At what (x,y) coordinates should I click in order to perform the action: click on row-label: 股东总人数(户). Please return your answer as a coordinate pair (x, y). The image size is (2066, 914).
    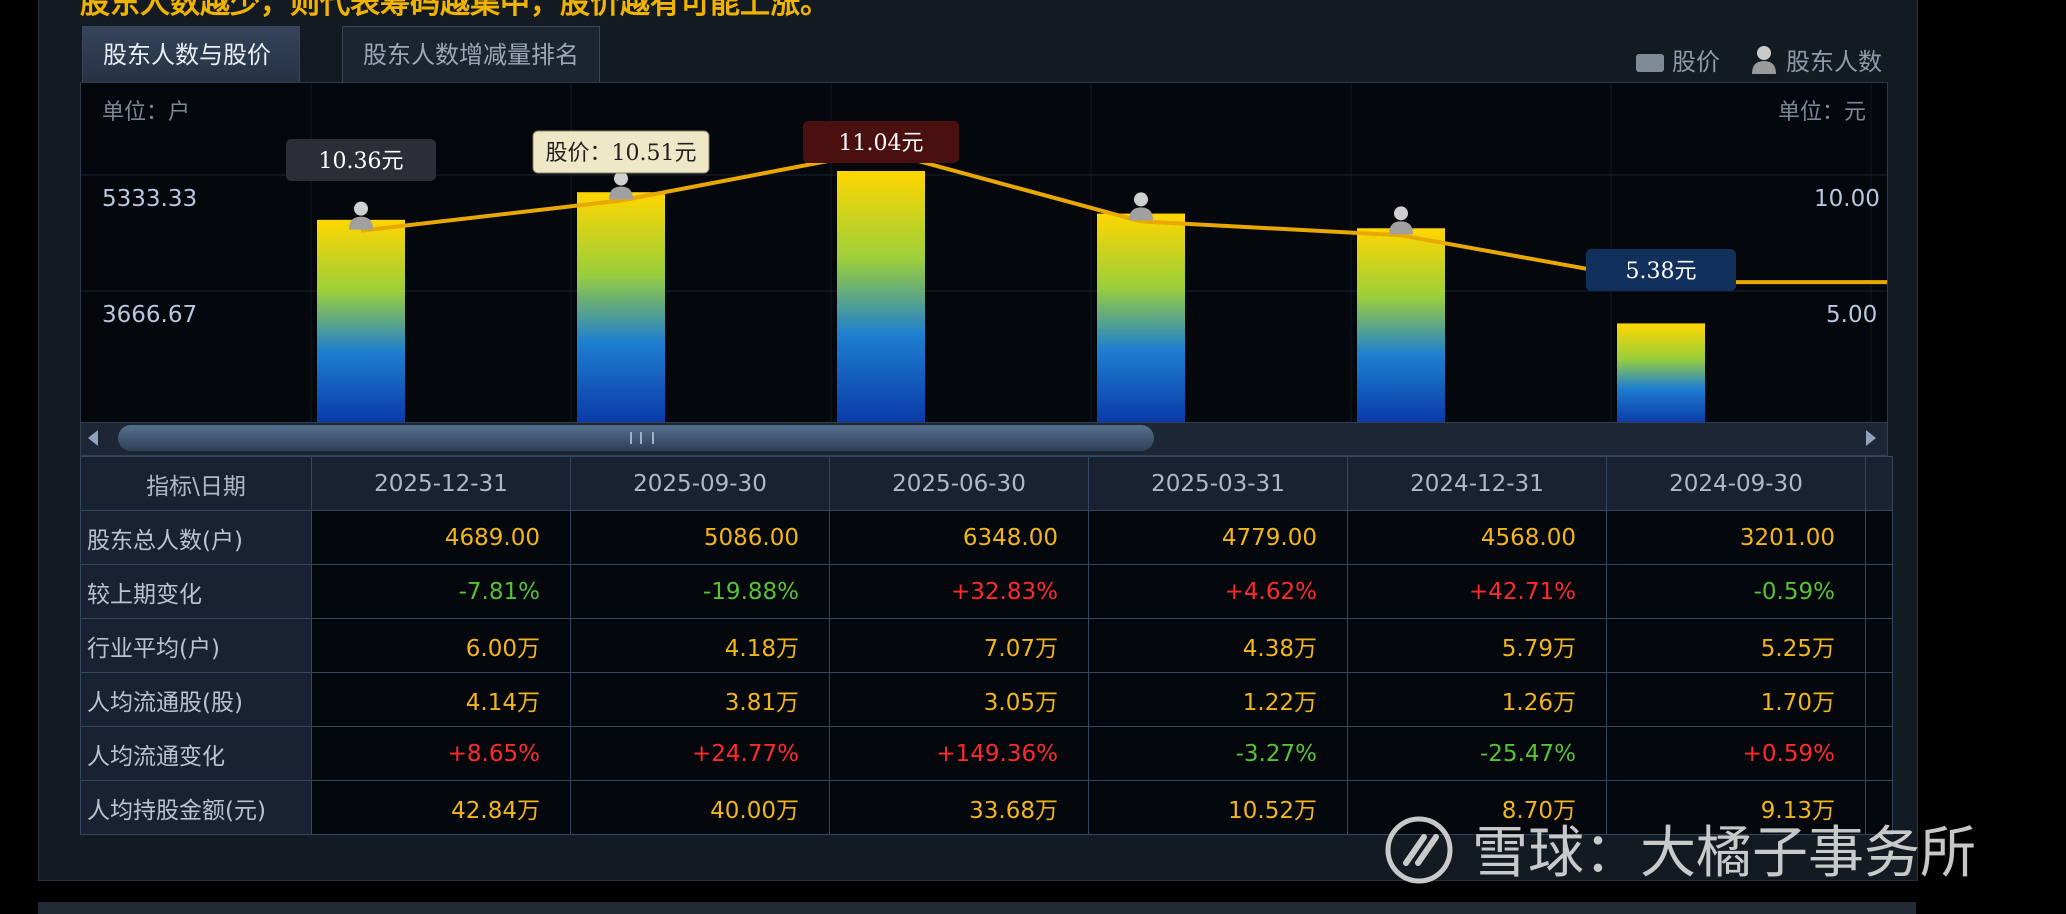
    Looking at the image, I should click on (196, 537).